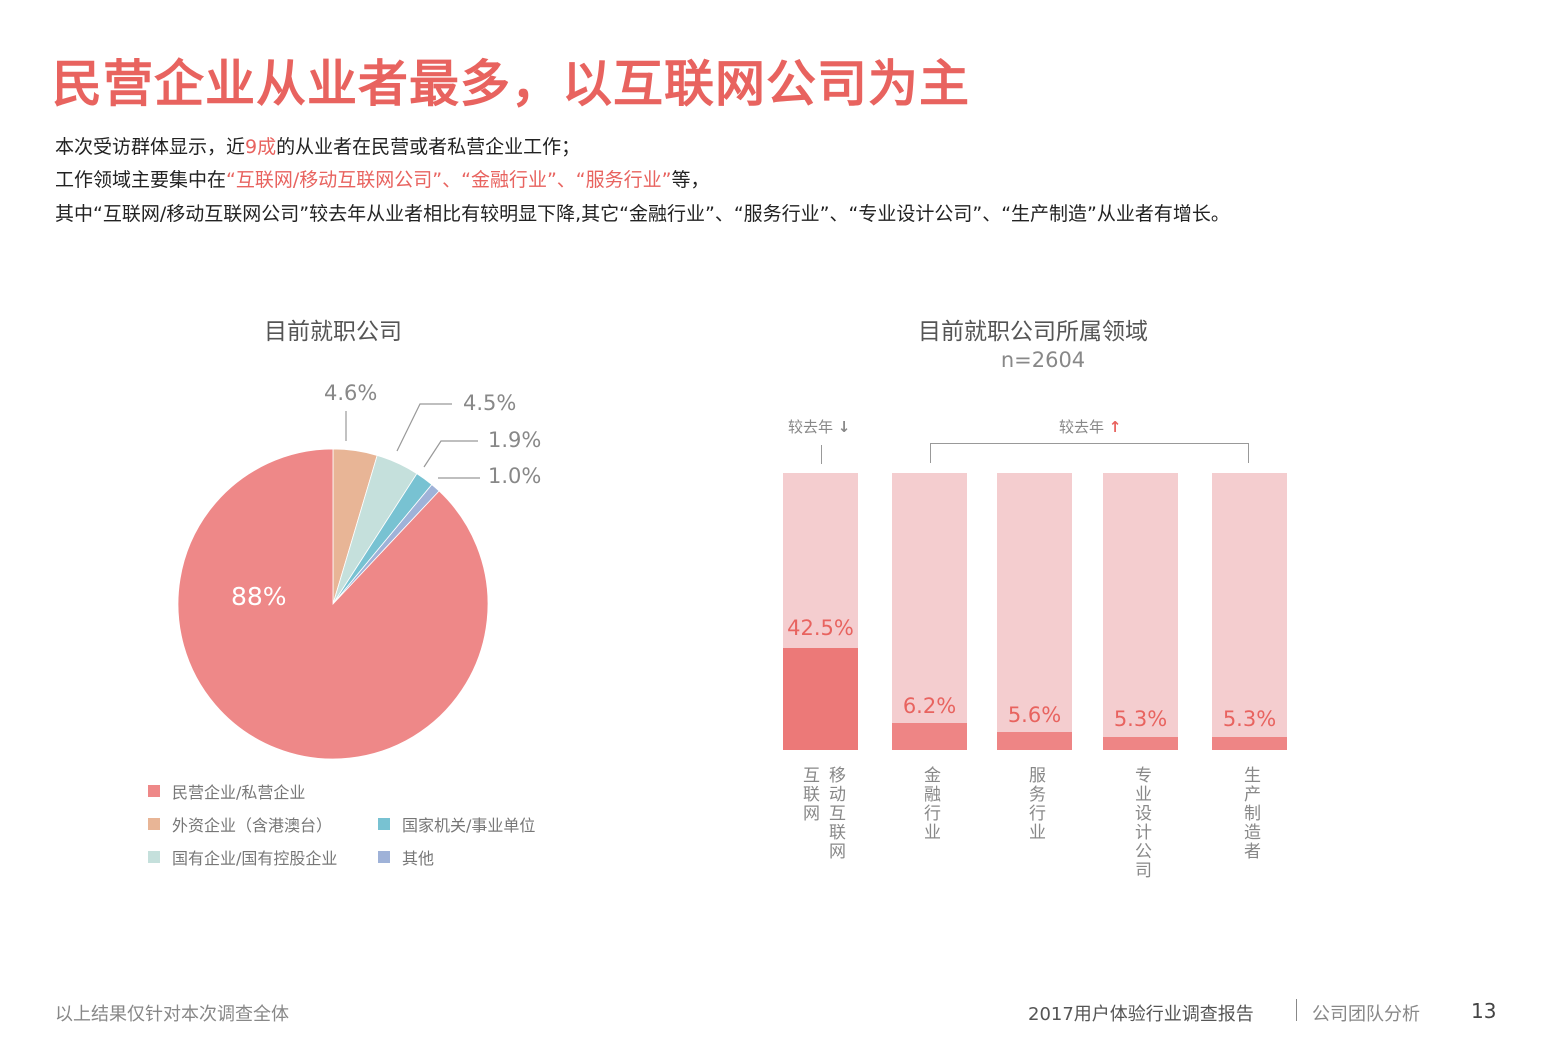 This screenshot has width=1565, height=1063. Describe the element at coordinates (239, 792) in the screenshot. I see `legend-label: 民营企业/私营企业` at that location.